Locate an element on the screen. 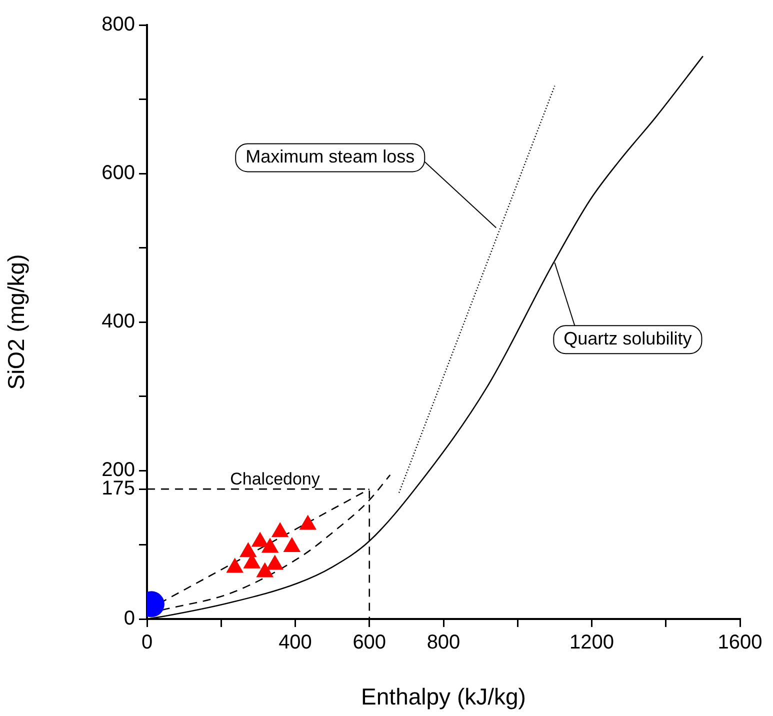 Image resolution: width=773 pixels, height=716 pixels. x-tick-label: 600 is located at coordinates (369, 643).